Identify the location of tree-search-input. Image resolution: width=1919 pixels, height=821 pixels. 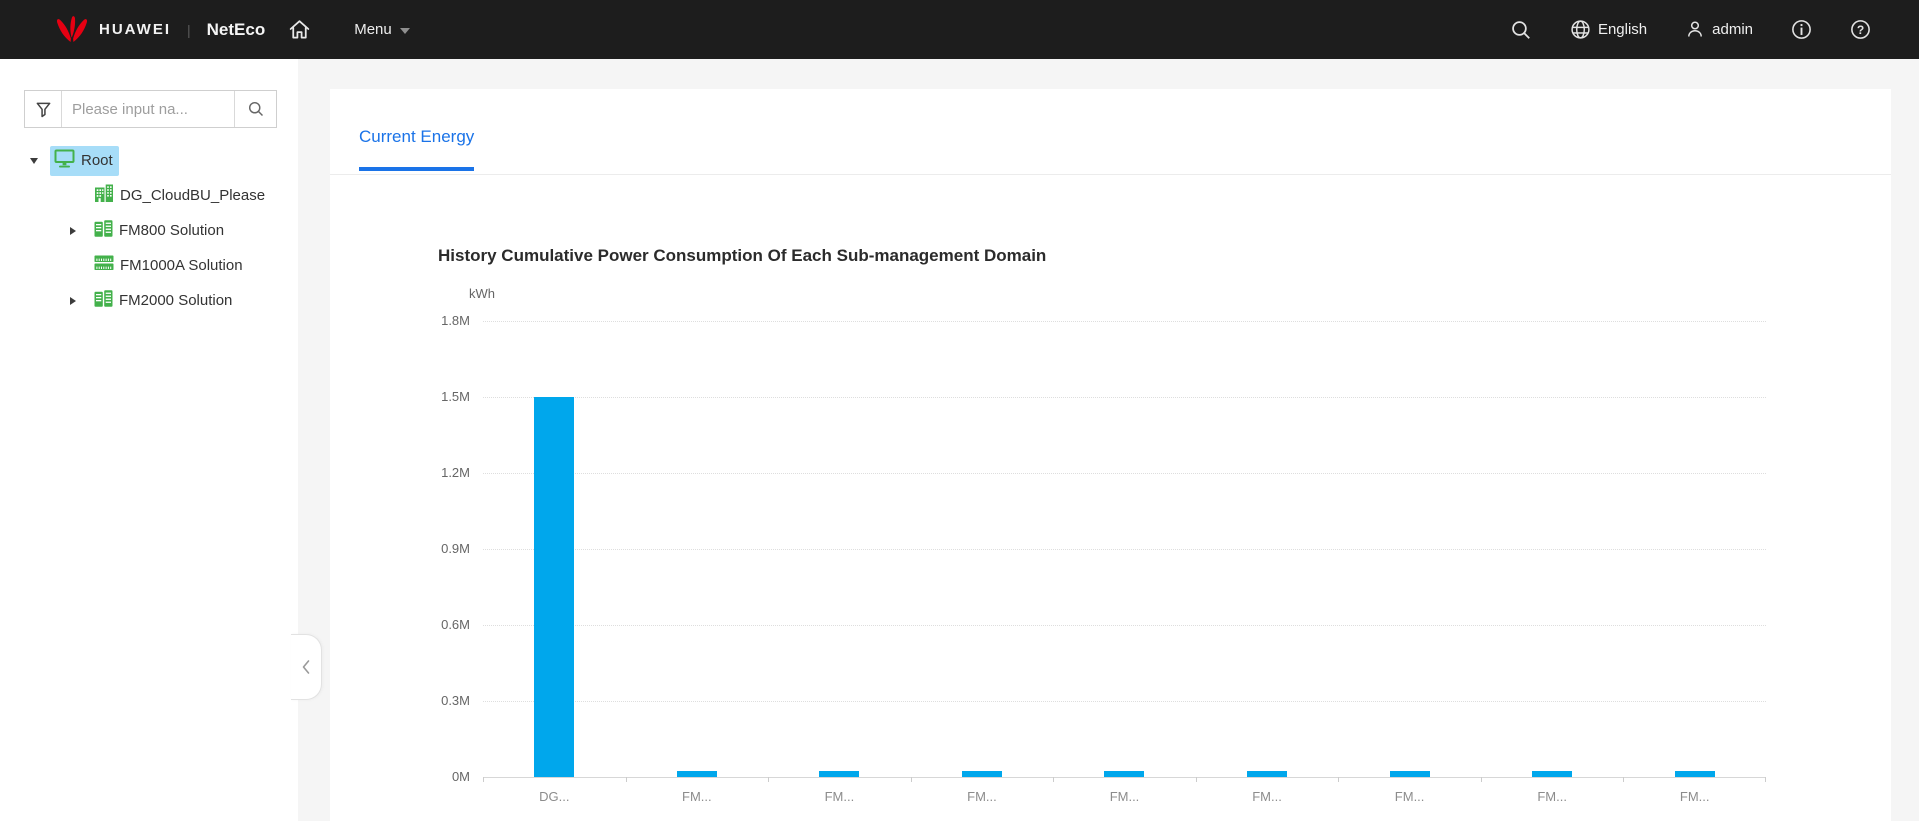
(148, 109).